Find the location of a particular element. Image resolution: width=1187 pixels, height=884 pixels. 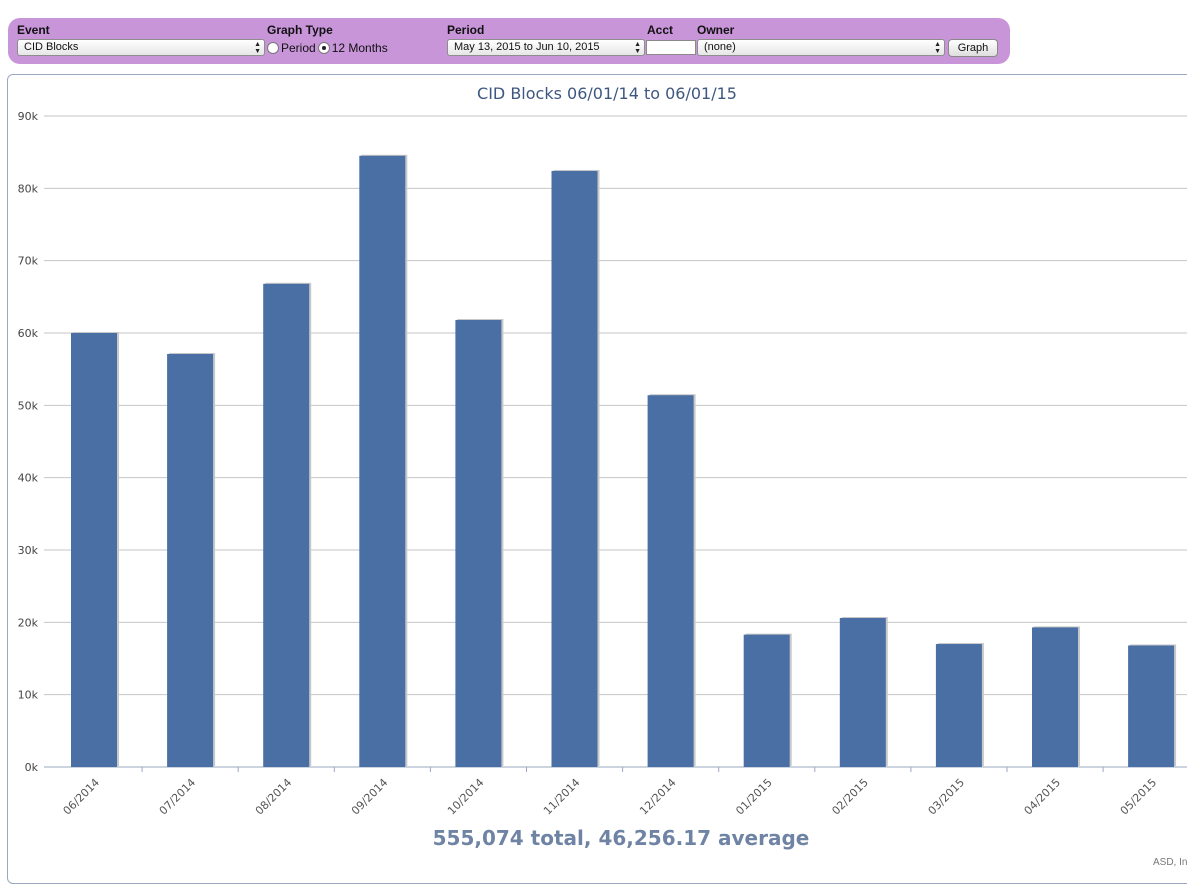

y-tick-label: 30k is located at coordinates (28, 550).